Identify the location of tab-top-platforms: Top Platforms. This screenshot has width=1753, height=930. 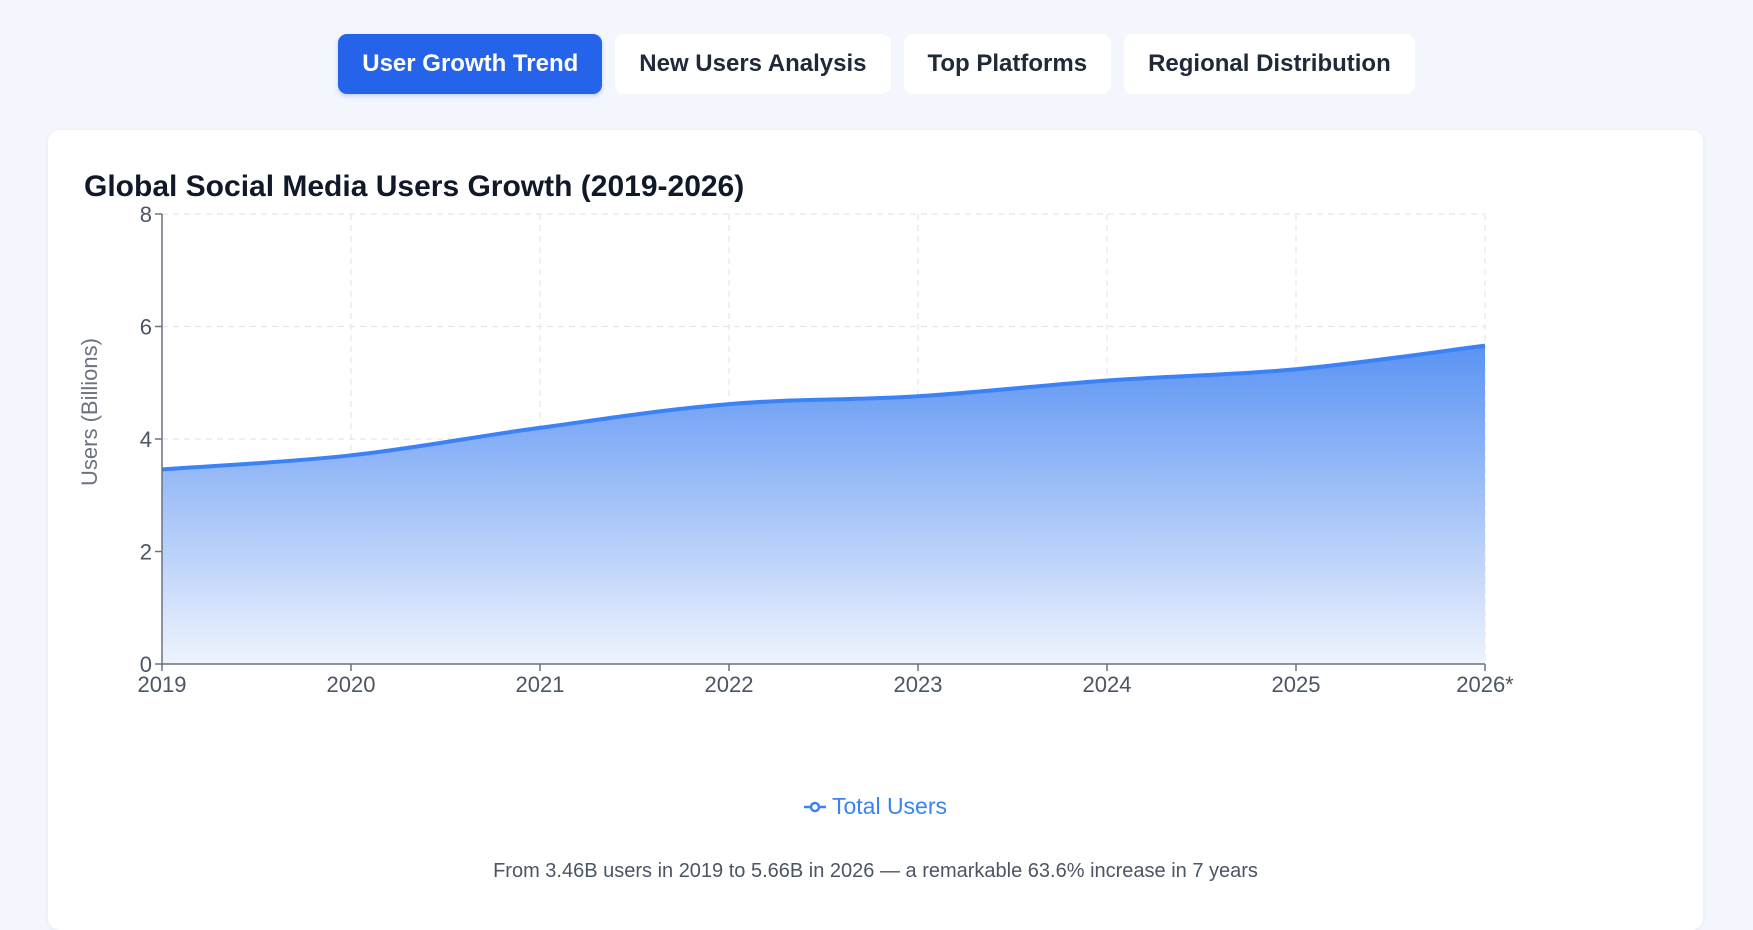
(1007, 64).